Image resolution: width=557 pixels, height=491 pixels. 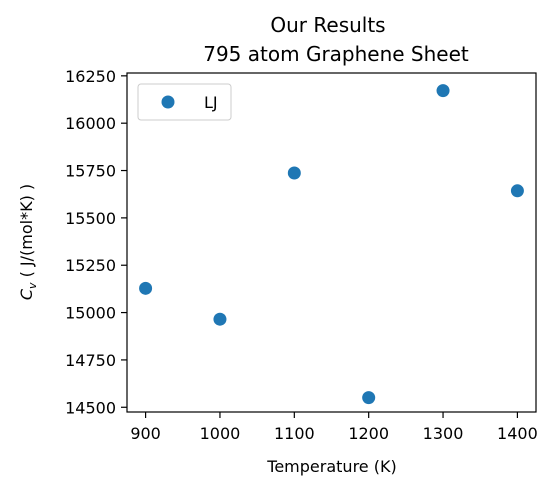 What do you see at coordinates (220, 433) in the screenshot?
I see `x-tick-label: 1000` at bounding box center [220, 433].